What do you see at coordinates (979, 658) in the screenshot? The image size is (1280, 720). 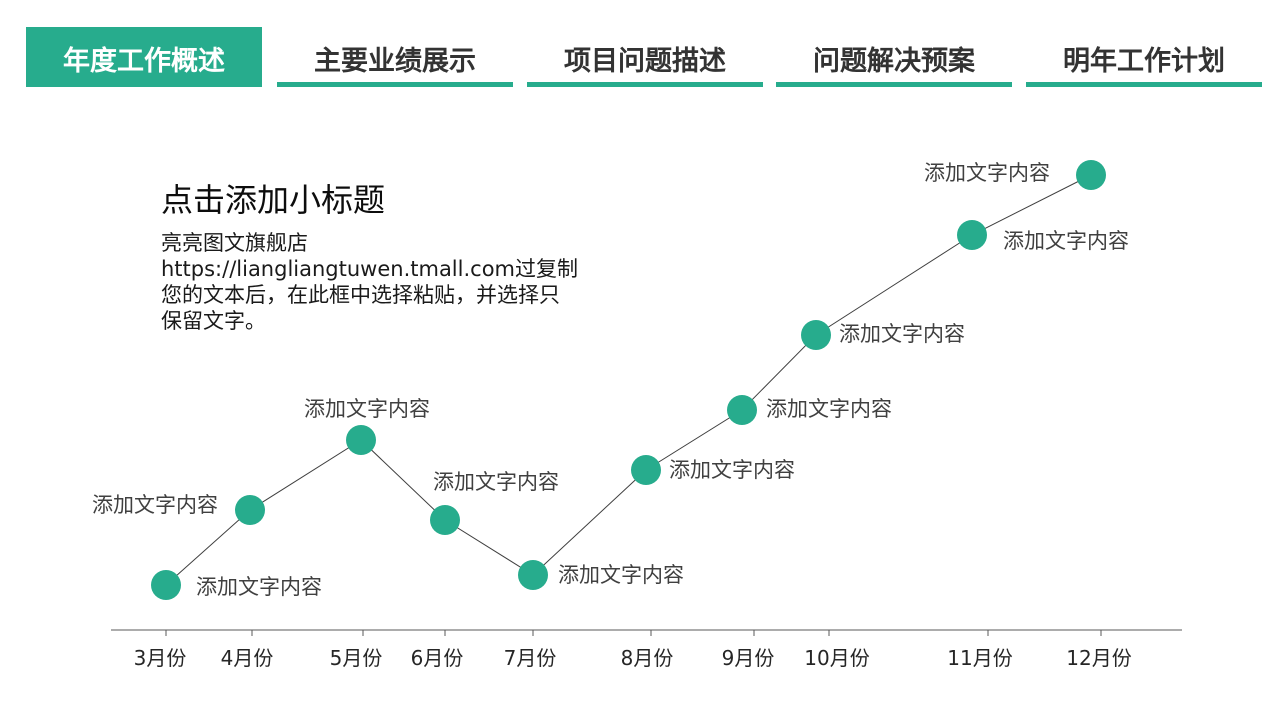 I see `x-tick-label: 11月份` at bounding box center [979, 658].